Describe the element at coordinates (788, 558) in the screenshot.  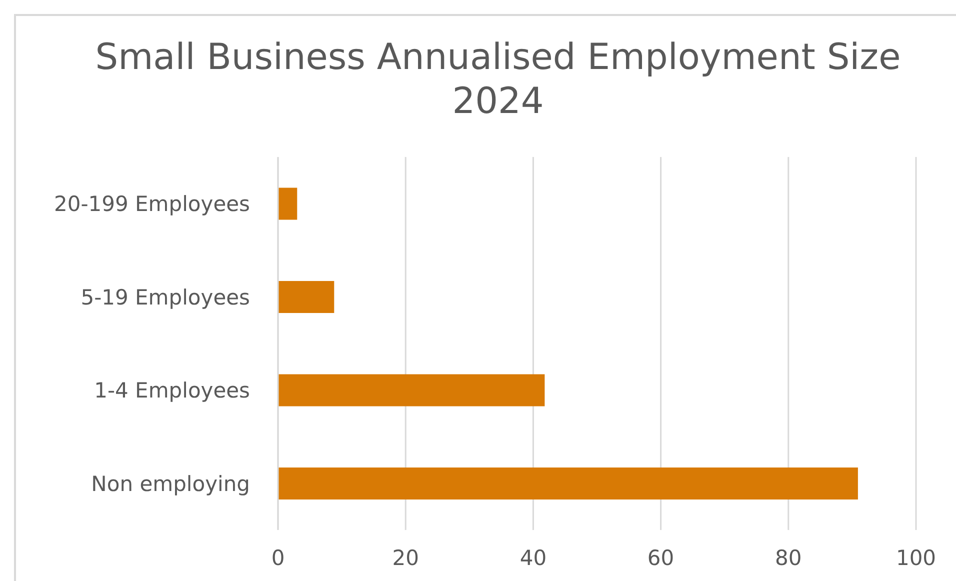
I see `x-tick-label: 80` at that location.